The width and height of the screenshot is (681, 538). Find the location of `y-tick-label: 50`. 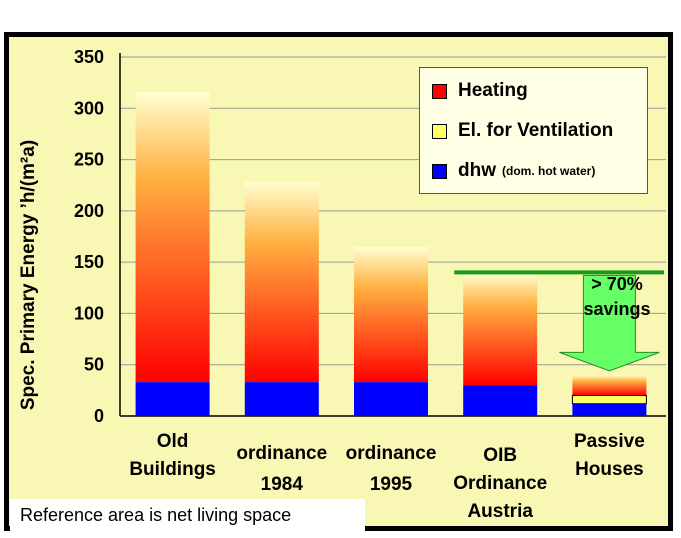

y-tick-label: 50 is located at coordinates (94, 365).